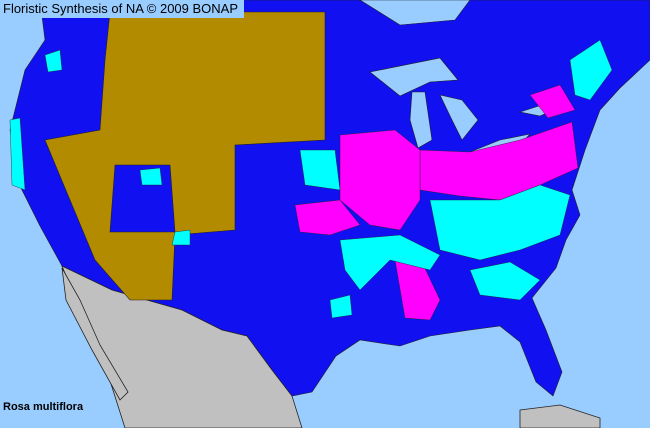 This screenshot has height=428, width=650. Describe the element at coordinates (560, 416) in the screenshot. I see `cuba` at that location.